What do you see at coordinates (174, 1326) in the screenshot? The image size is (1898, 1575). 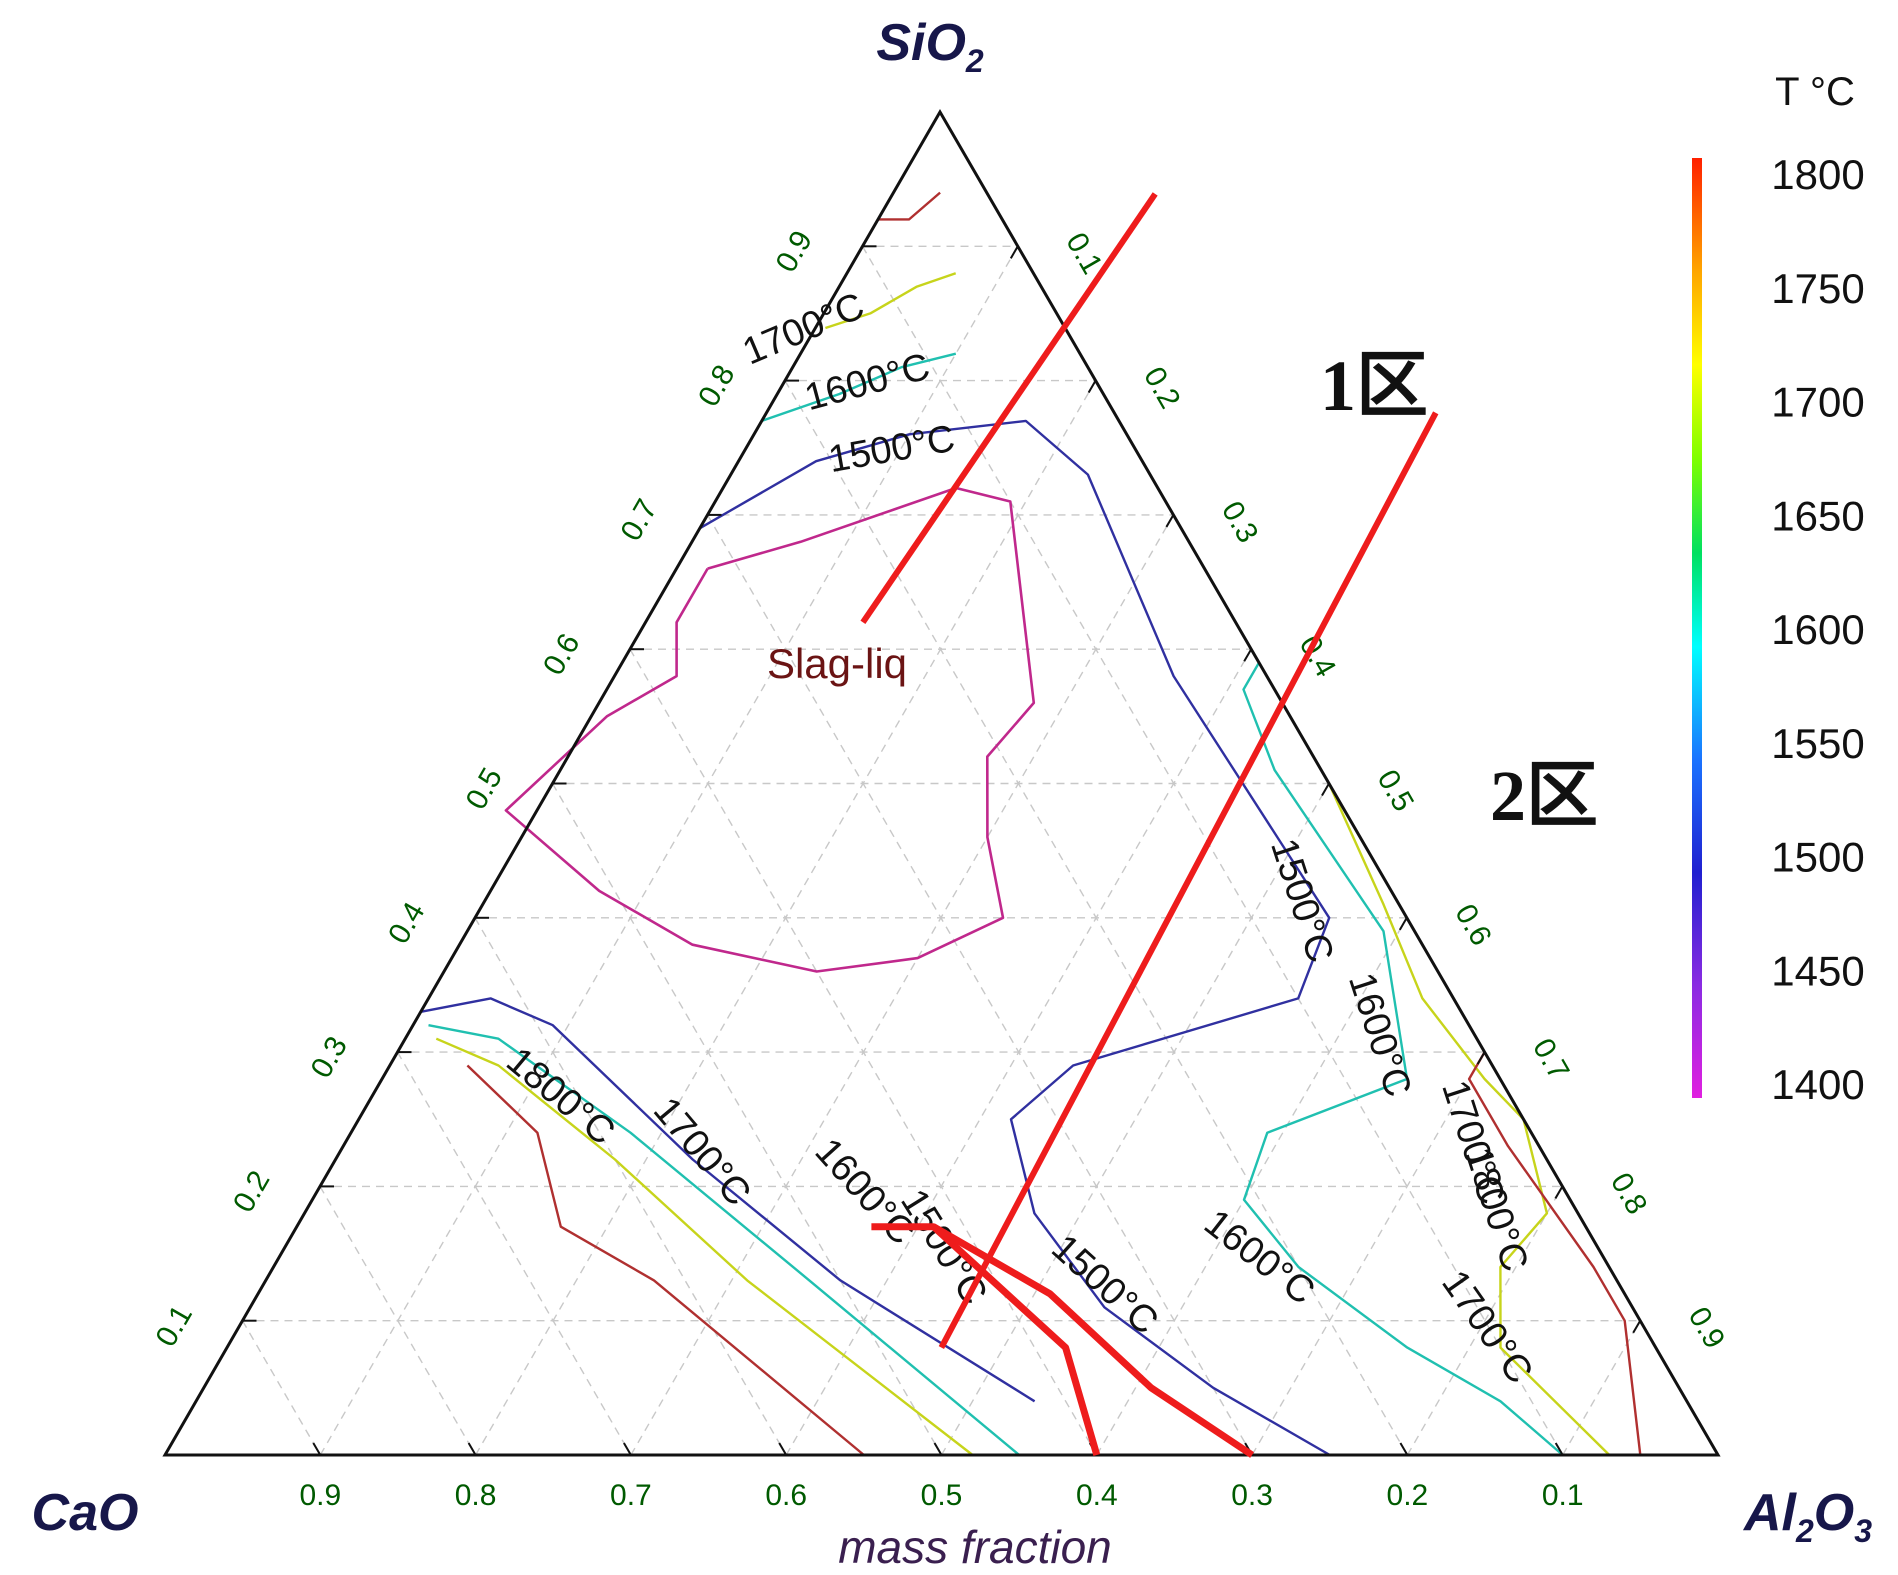 I see `left-tick-label: 0.1` at bounding box center [174, 1326].